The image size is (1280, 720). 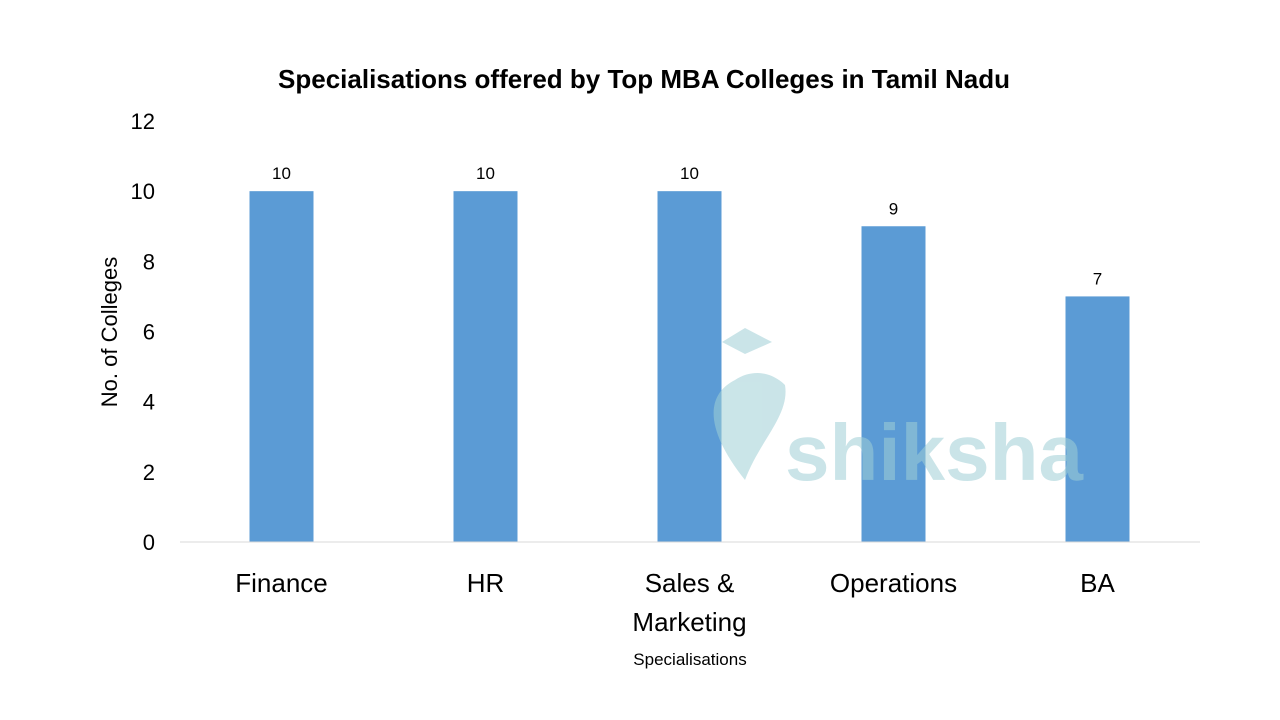 What do you see at coordinates (893, 583) in the screenshot?
I see `category-label: Operations` at bounding box center [893, 583].